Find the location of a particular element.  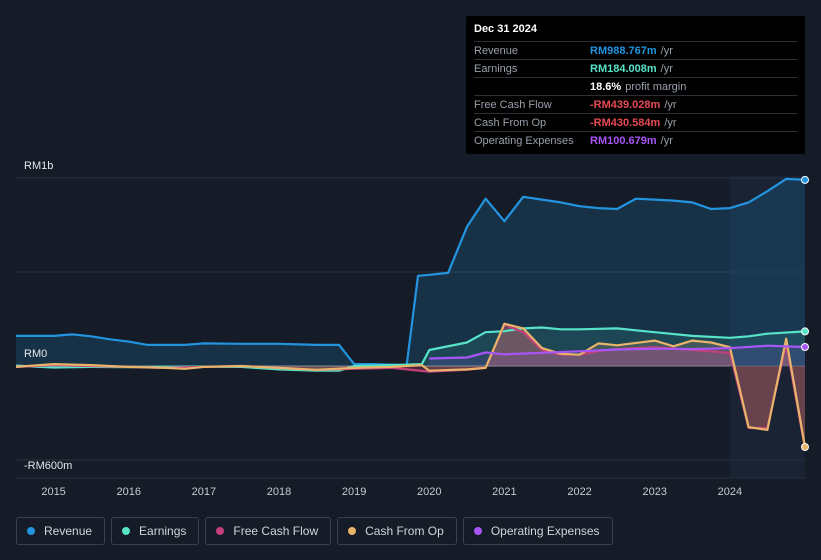

operating-expenses-line is located at coordinates (617, 352).